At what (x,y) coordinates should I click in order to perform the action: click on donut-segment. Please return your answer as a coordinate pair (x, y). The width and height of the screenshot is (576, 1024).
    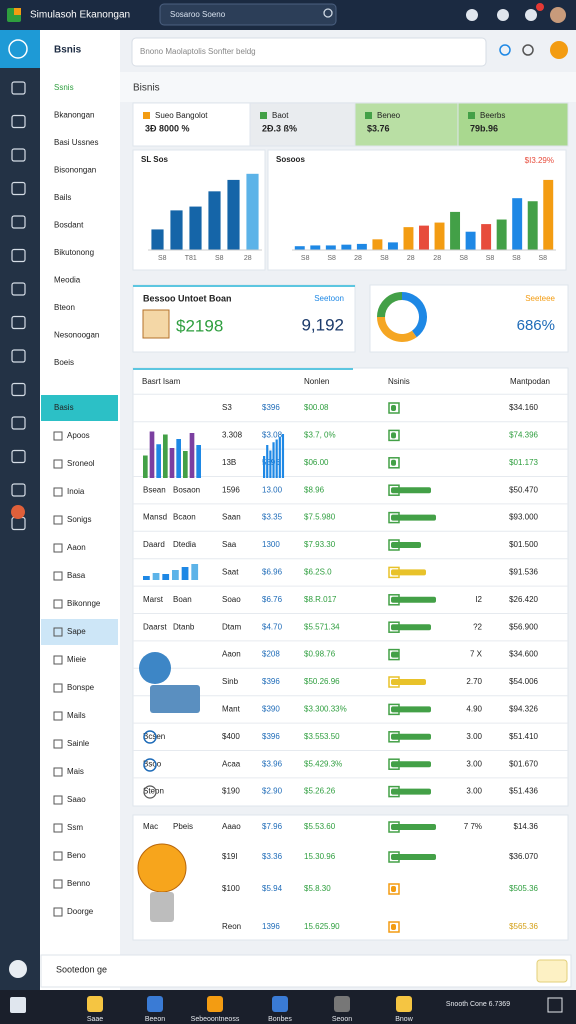
    Looking at the image, I should click on (414, 315).